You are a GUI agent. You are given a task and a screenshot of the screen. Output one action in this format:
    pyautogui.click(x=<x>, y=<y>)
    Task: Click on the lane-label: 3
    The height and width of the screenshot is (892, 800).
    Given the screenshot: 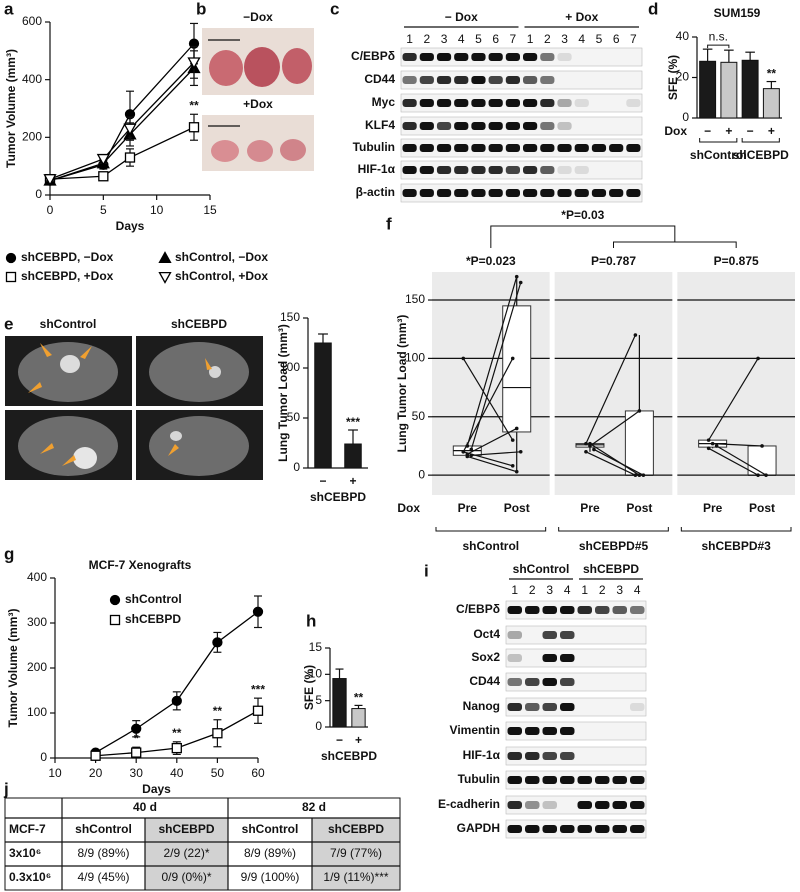 What is the action you would take?
    pyautogui.click(x=564, y=39)
    